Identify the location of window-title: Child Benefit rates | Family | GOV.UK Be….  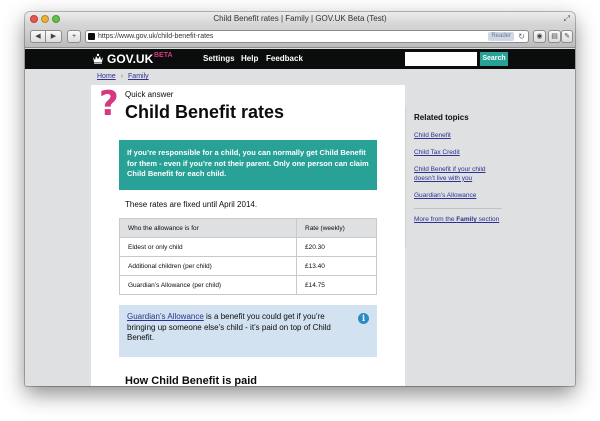
(300, 18).